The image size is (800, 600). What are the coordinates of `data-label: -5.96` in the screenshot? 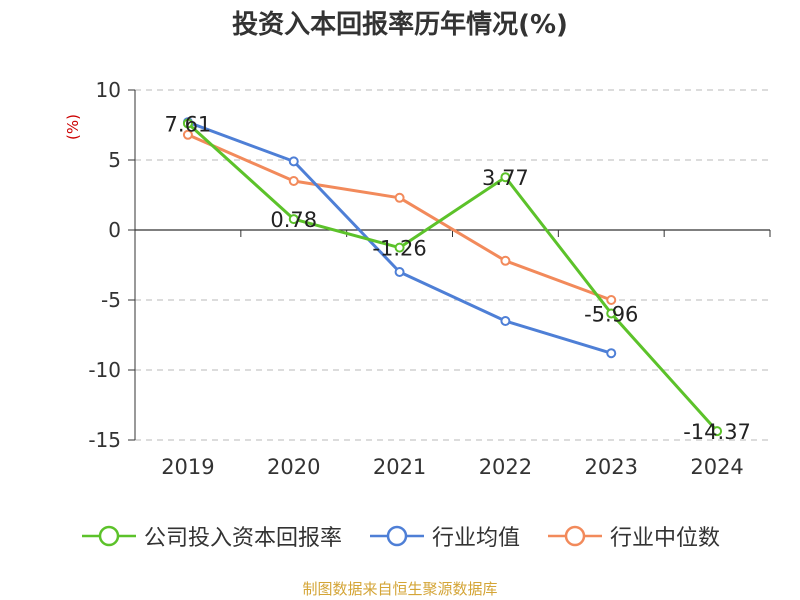 It's located at (611, 314).